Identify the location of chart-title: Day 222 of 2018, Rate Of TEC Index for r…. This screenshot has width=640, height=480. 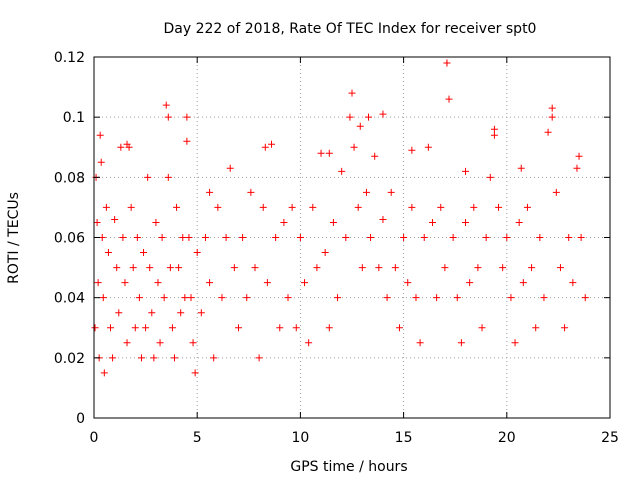
(350, 29).